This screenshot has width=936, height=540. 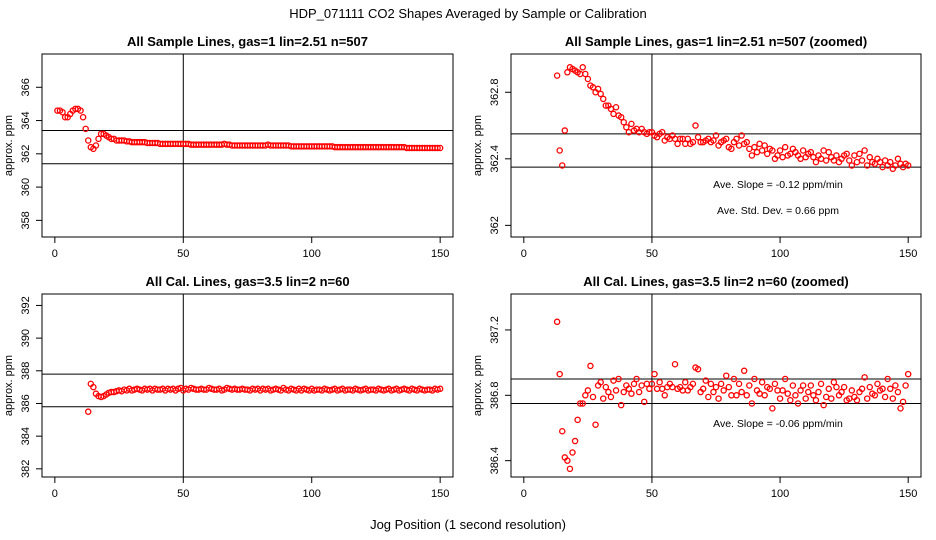 I want to click on y-tick-label: 362.4, so click(x=495, y=159).